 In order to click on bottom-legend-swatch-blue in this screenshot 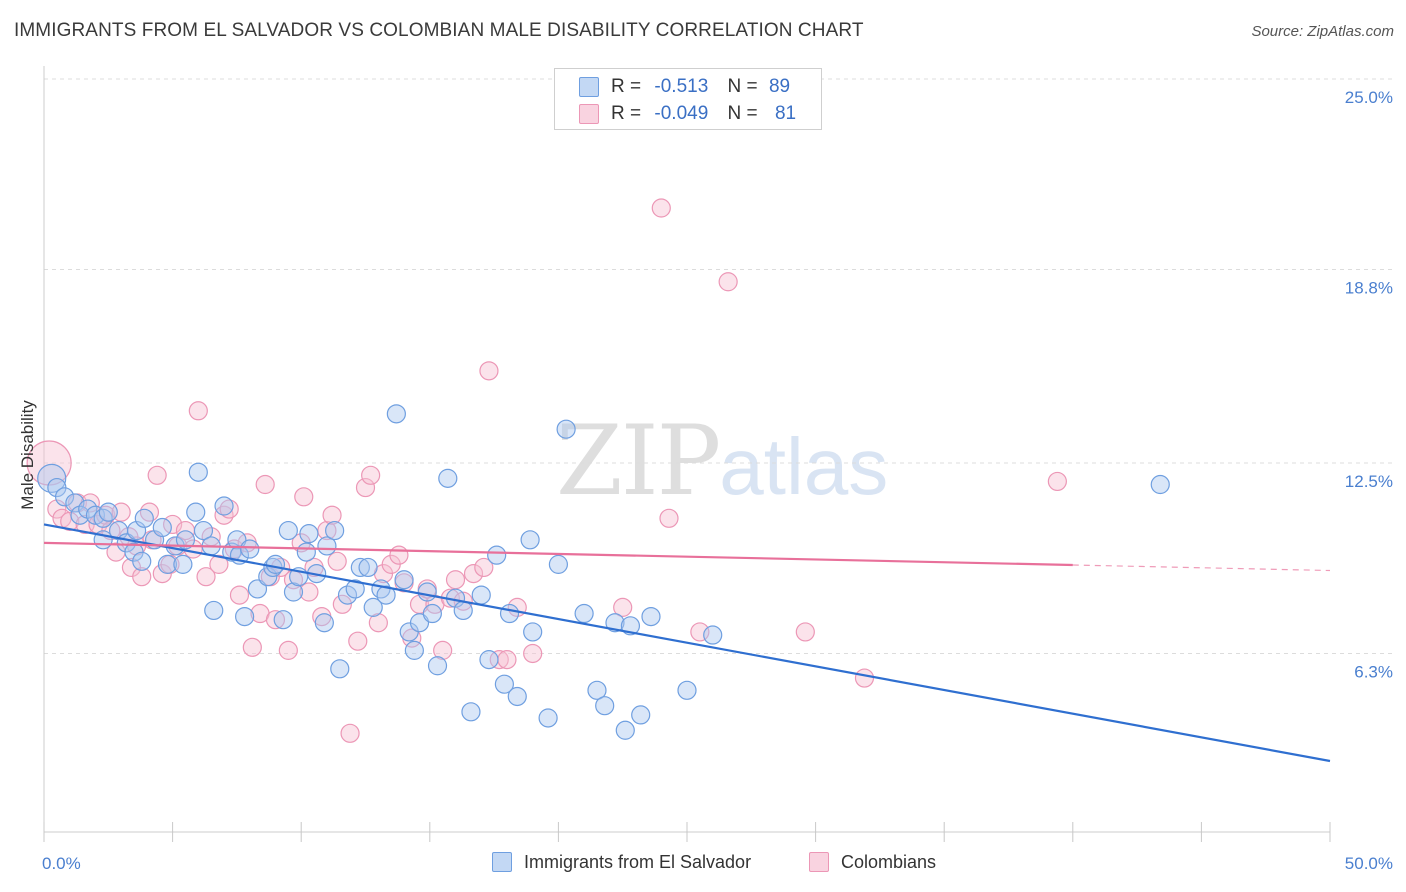, I will do `click(502, 862)`.